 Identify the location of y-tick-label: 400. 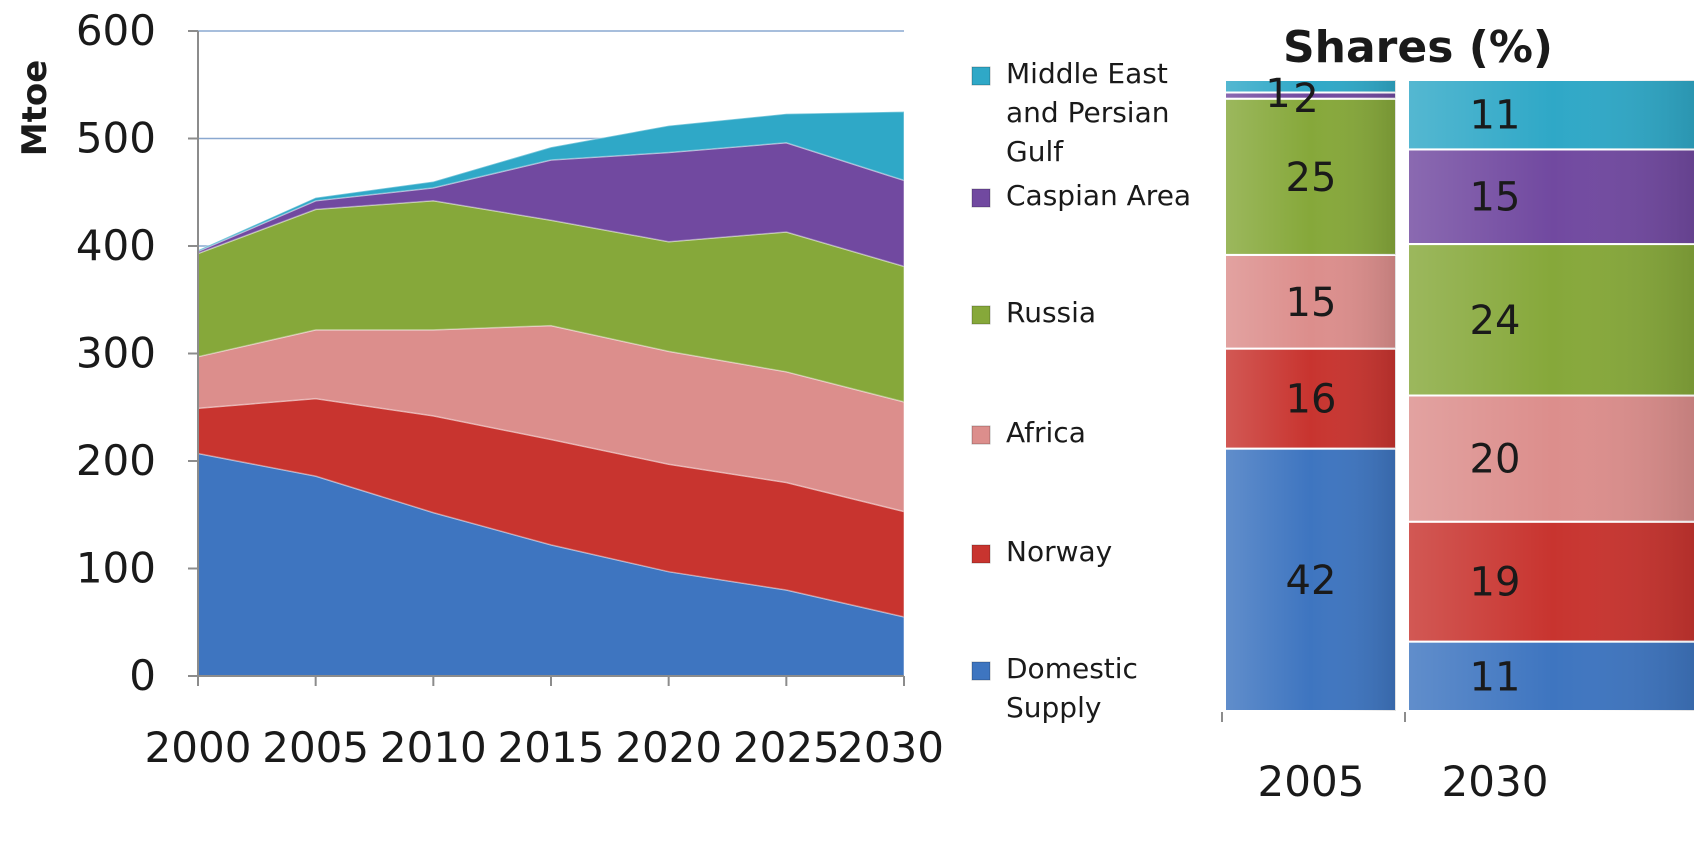
(116, 245).